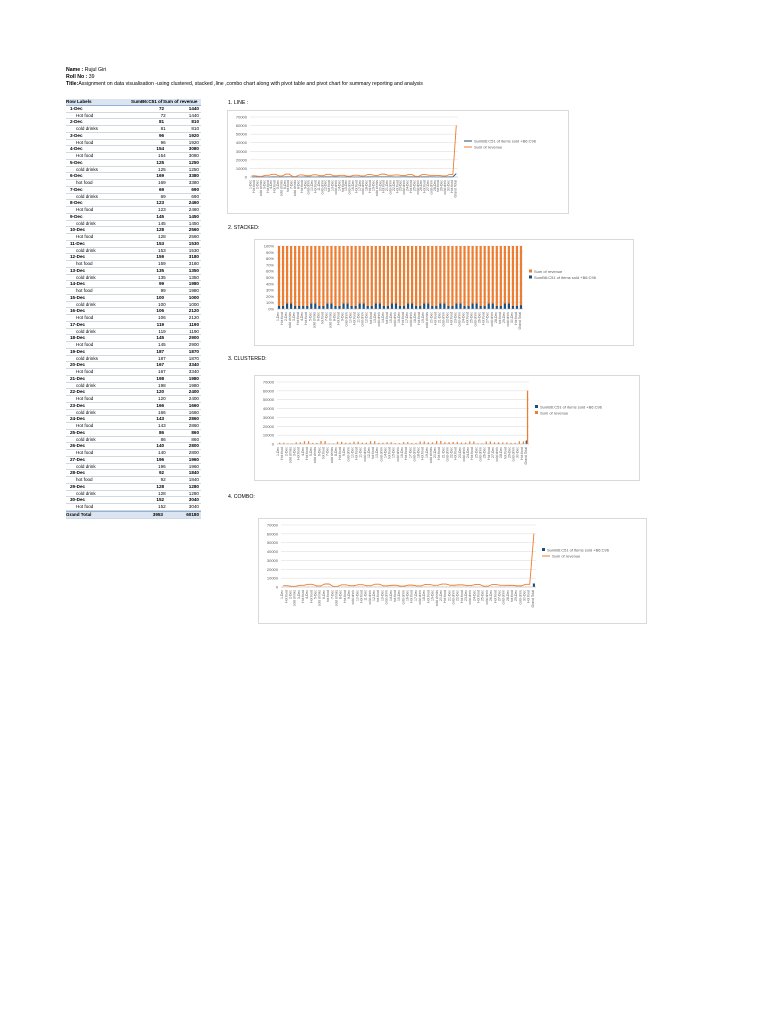  I want to click on pivot-date-row: 22-Dec 120 2400, so click(133, 392).